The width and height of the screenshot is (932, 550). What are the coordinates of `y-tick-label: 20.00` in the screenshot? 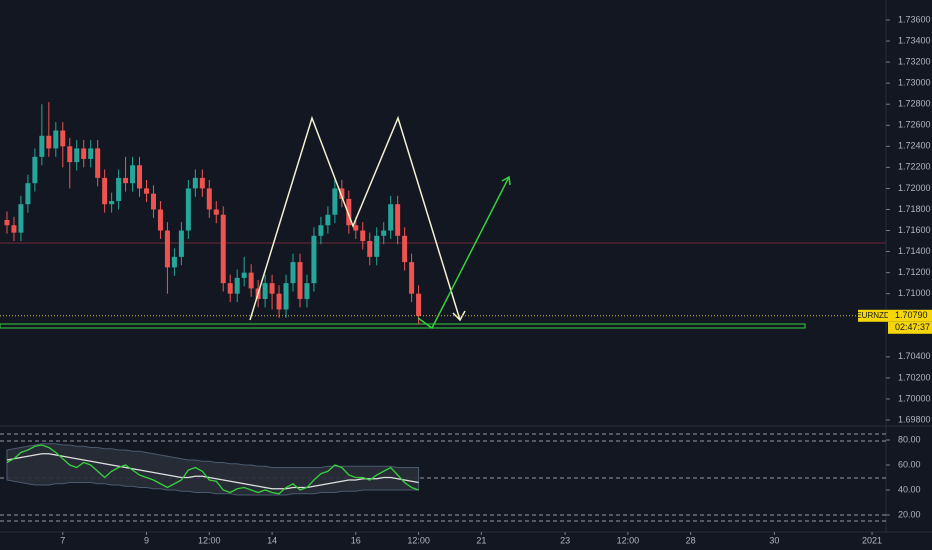 It's located at (909, 514).